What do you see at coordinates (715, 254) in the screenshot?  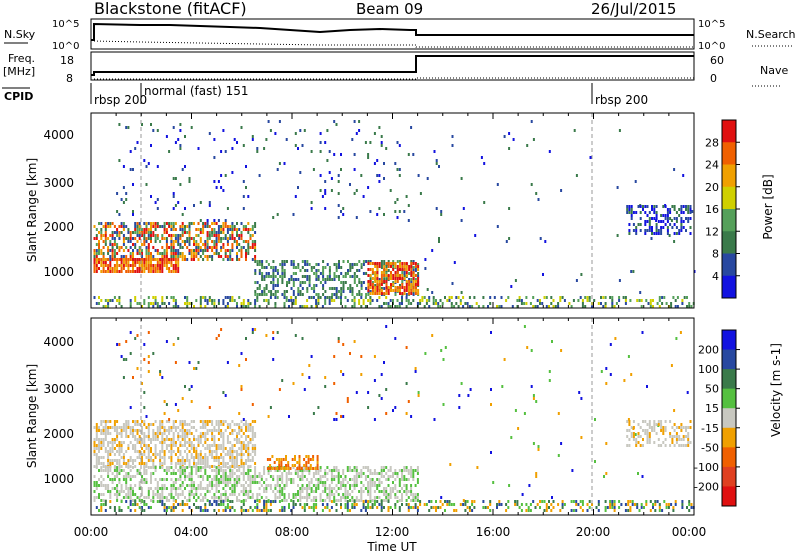 I see `colorbar-tick-label: 8` at bounding box center [715, 254].